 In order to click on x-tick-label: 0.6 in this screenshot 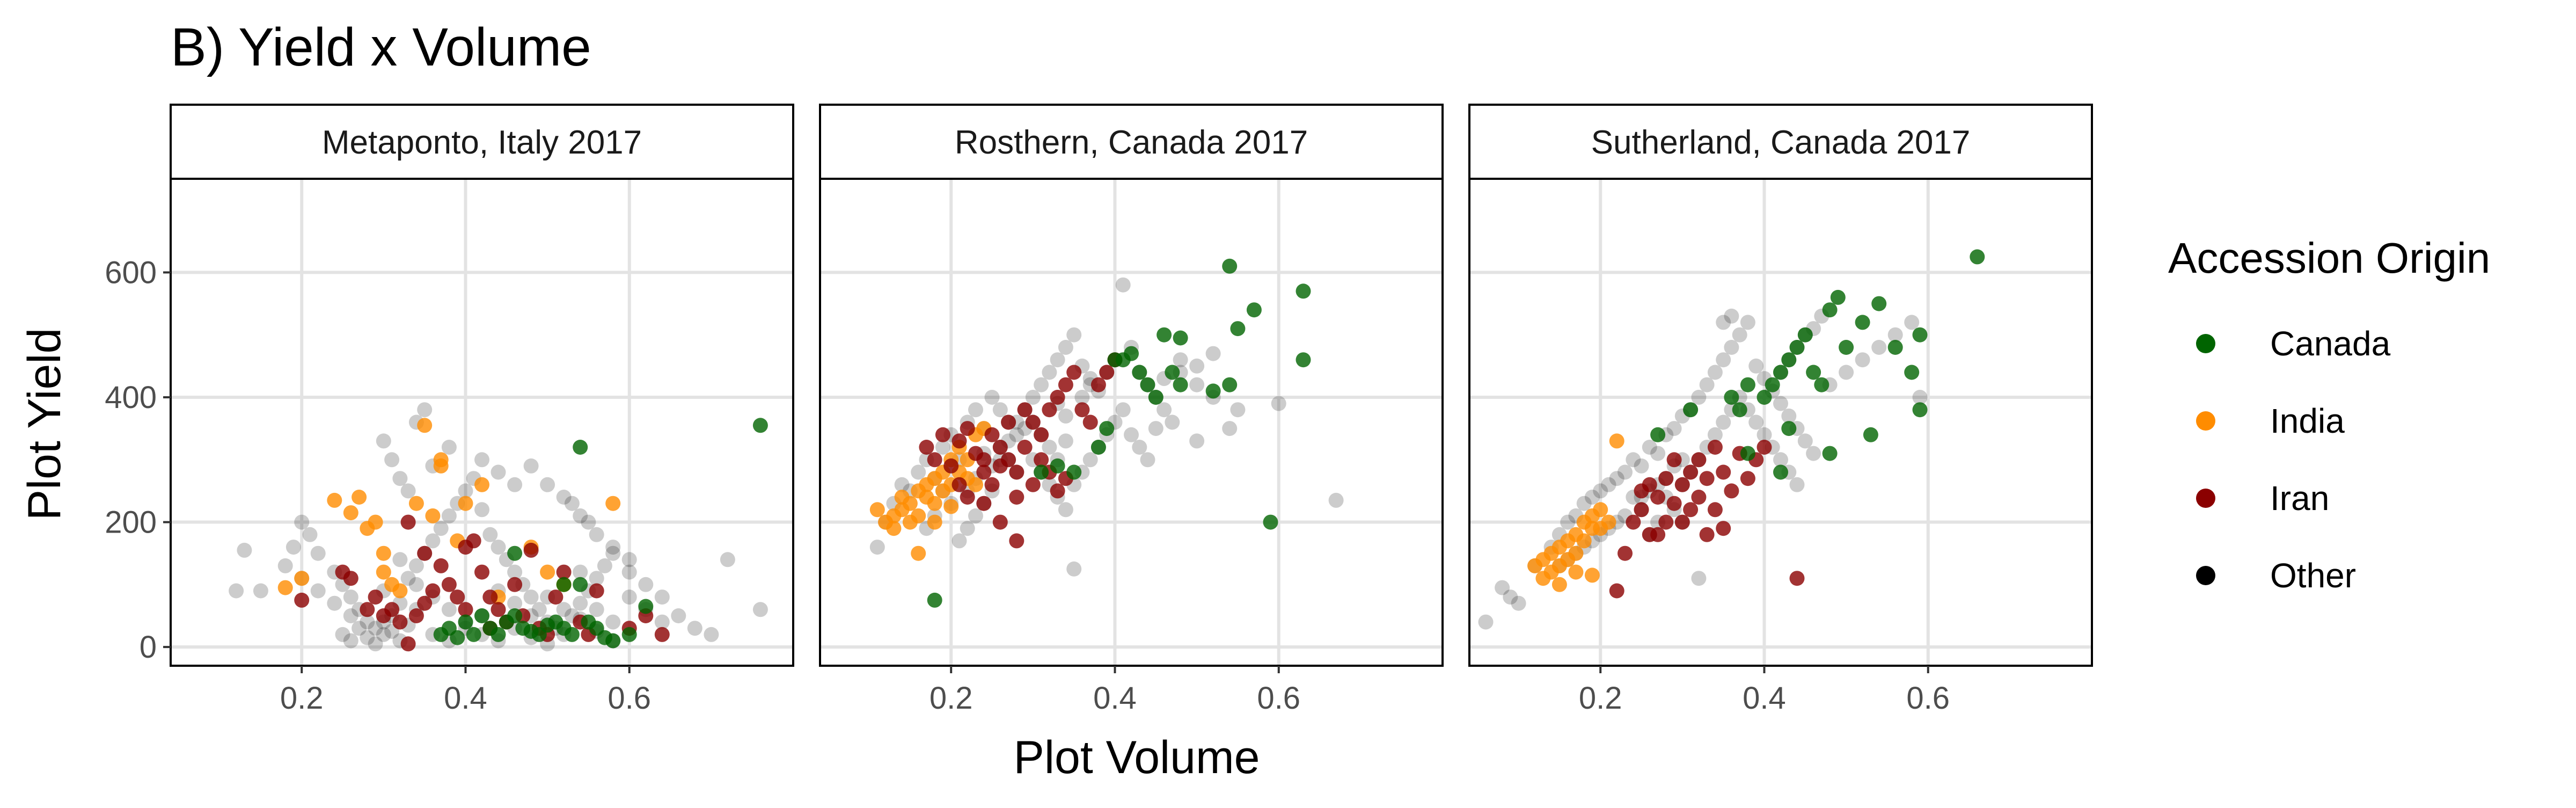, I will do `click(629, 698)`.